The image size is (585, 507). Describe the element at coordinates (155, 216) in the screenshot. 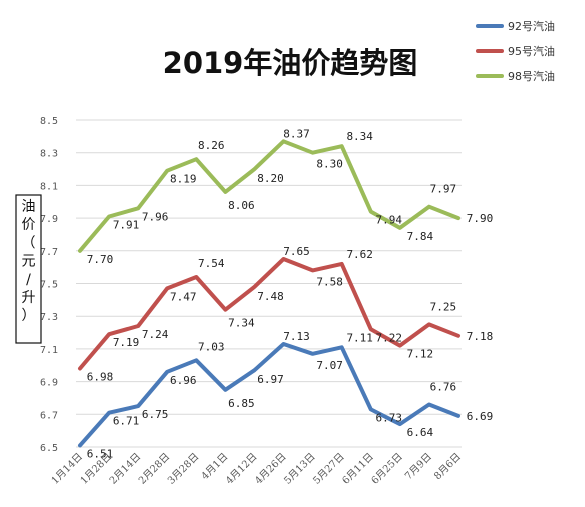

I see `data-label: 7.96` at that location.